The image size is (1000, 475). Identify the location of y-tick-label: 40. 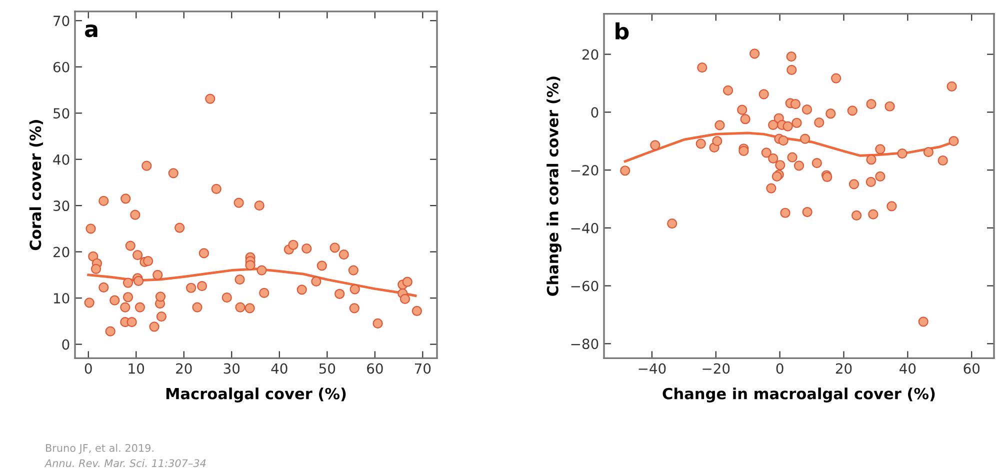
(61, 159).